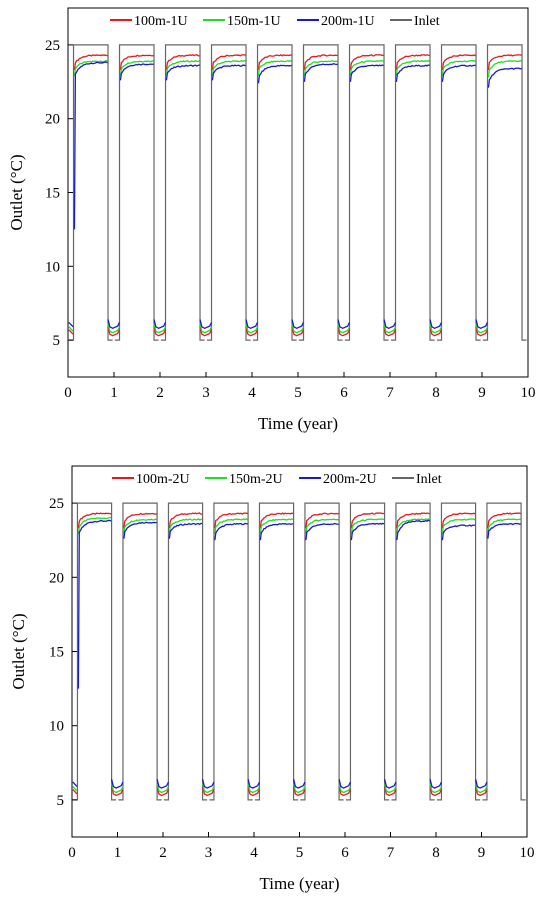 This screenshot has height=902, width=550. Describe the element at coordinates (256, 479) in the screenshot. I see `legend-label: 150m-2U` at that location.